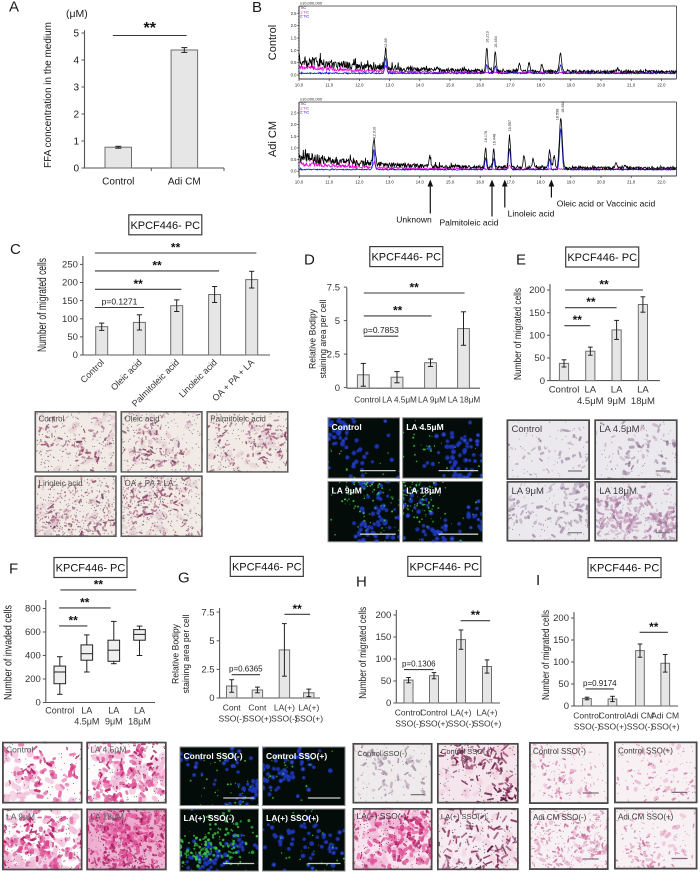 The image size is (700, 879). Describe the element at coordinates (606, 204) in the screenshot. I see `svg-text: Oleic acid or Vaccinic acid` at that location.